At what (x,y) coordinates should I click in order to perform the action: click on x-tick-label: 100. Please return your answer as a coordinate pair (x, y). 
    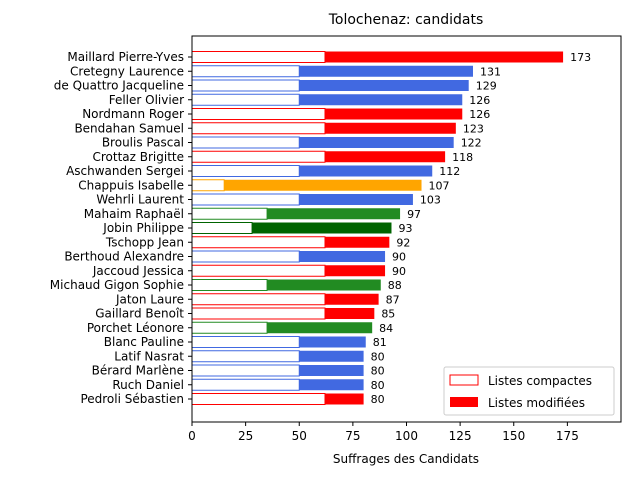
    Looking at the image, I should click on (406, 436).